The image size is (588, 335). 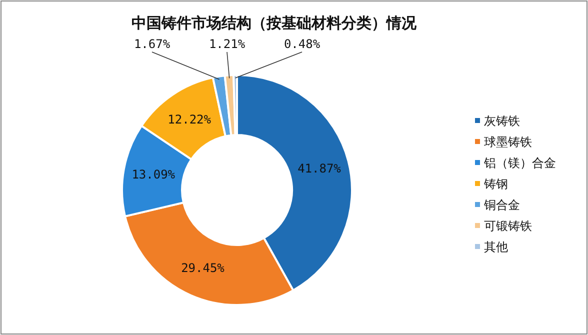 What do you see at coordinates (502, 121) in the screenshot?
I see `legend-label: 灰铸铁` at bounding box center [502, 121].